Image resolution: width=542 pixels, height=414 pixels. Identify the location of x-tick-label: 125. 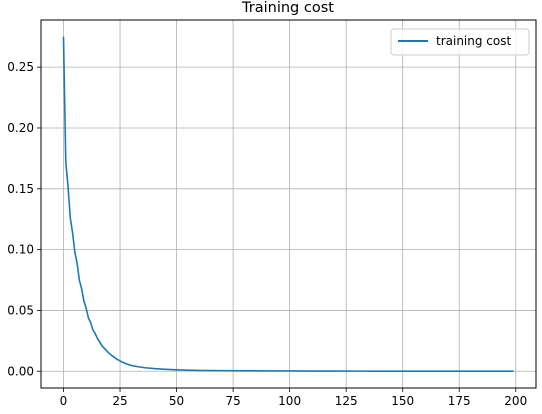
(346, 401).